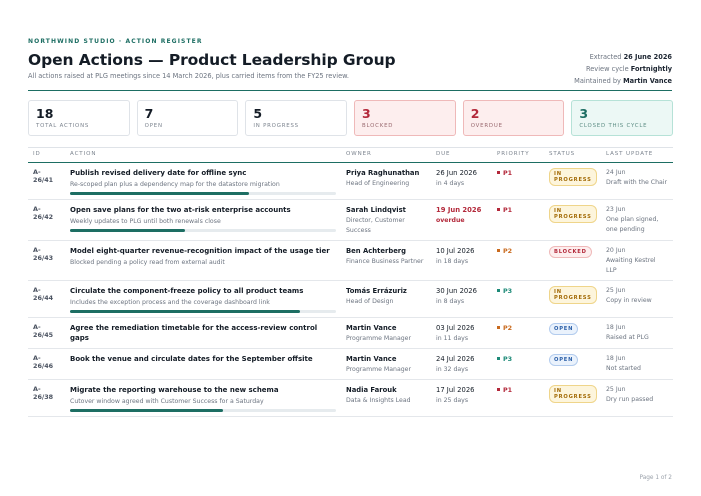 This screenshot has width=701, height=496. What do you see at coordinates (632, 224) in the screenshot?
I see `update-note: One plan signed, one pending` at bounding box center [632, 224].